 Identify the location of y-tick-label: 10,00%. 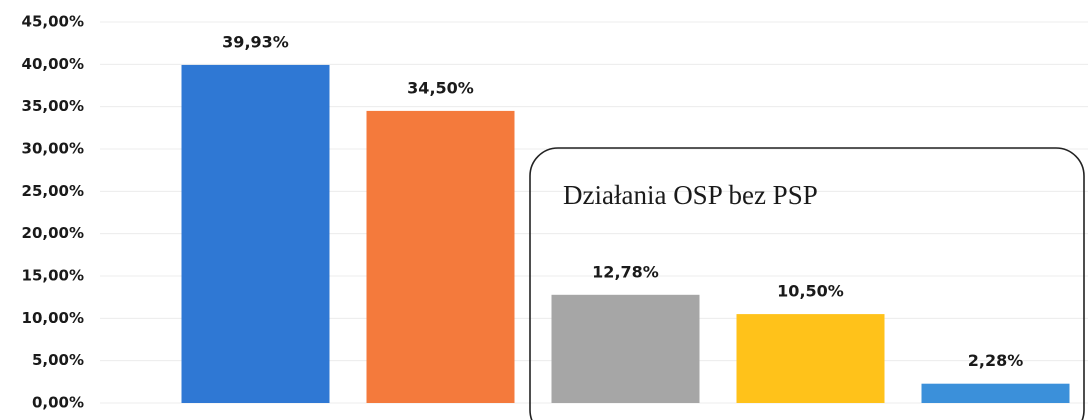
(53, 318).